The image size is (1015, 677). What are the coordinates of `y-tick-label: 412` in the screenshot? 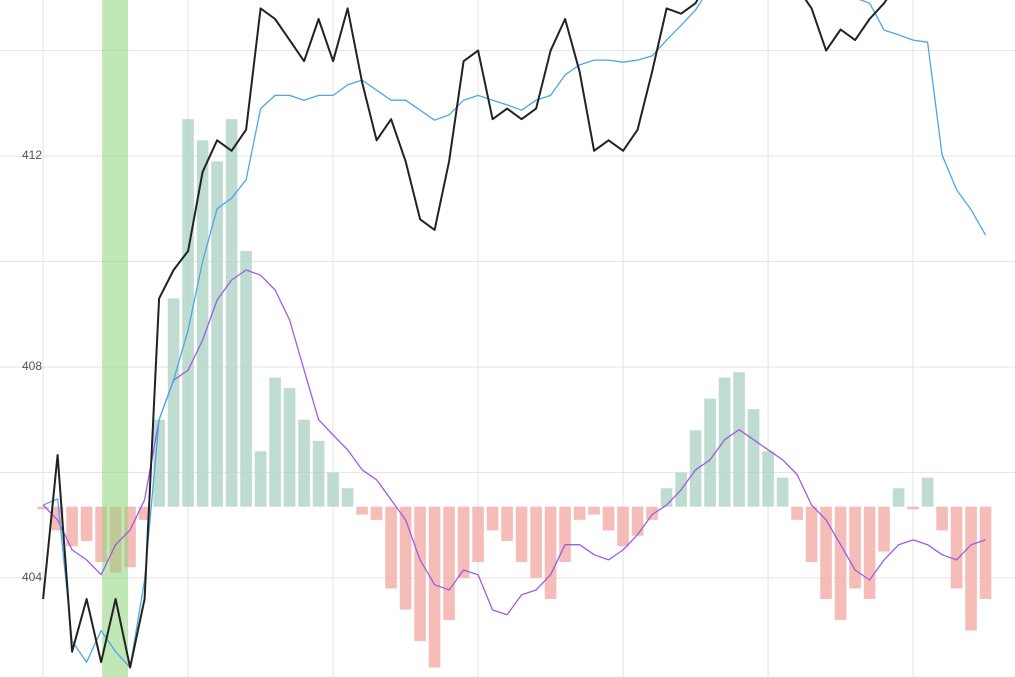 It's located at (32, 155).